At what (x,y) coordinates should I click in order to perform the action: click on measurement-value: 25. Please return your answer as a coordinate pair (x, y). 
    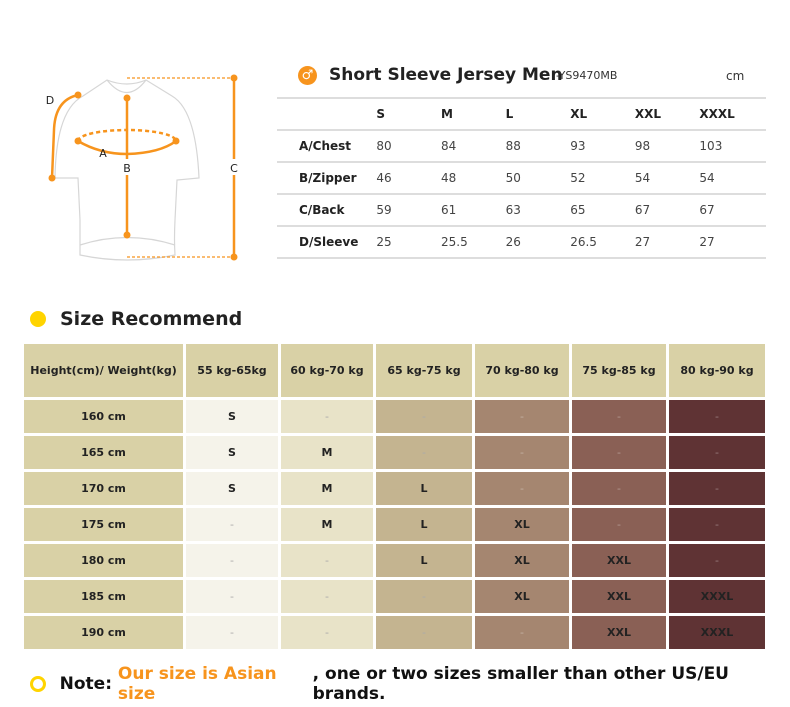
    Looking at the image, I should click on (384, 242).